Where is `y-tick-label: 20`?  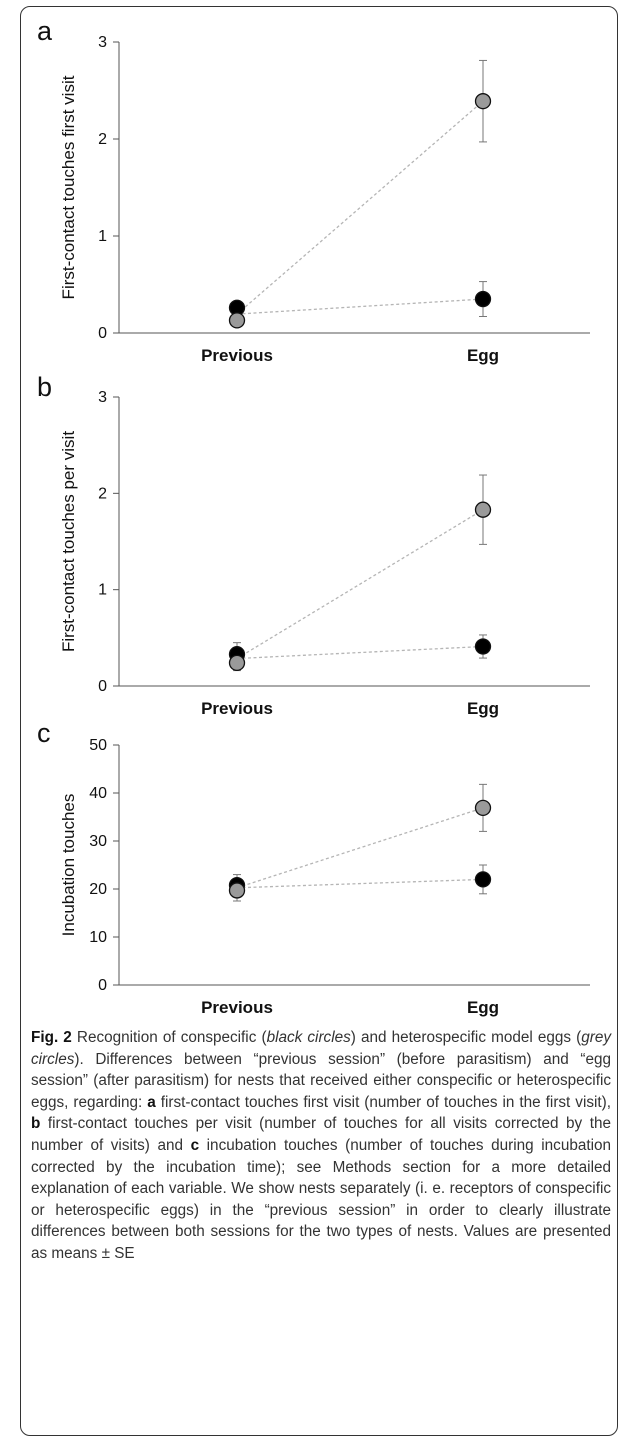
y-tick-label: 20 is located at coordinates (98, 889).